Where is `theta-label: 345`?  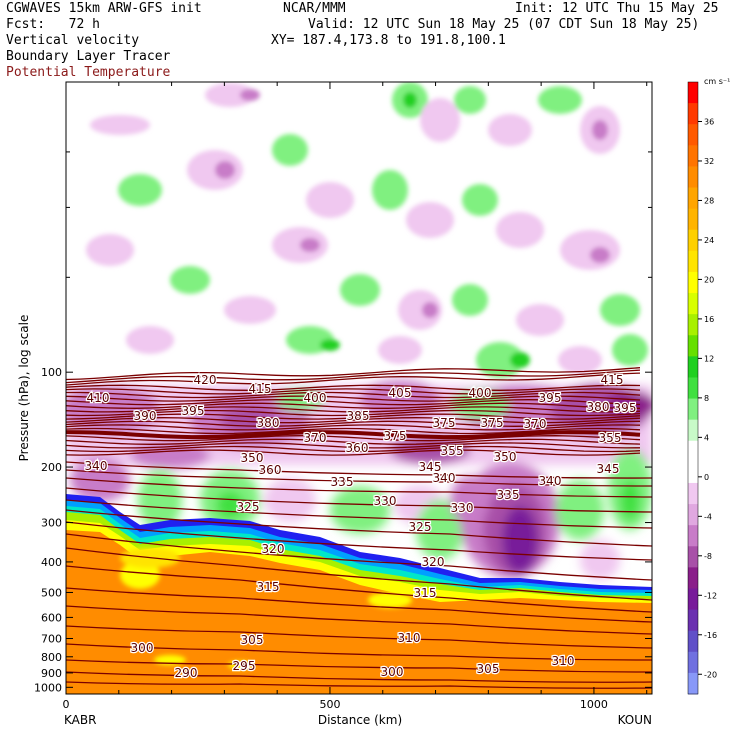
theta-label: 345 is located at coordinates (608, 469).